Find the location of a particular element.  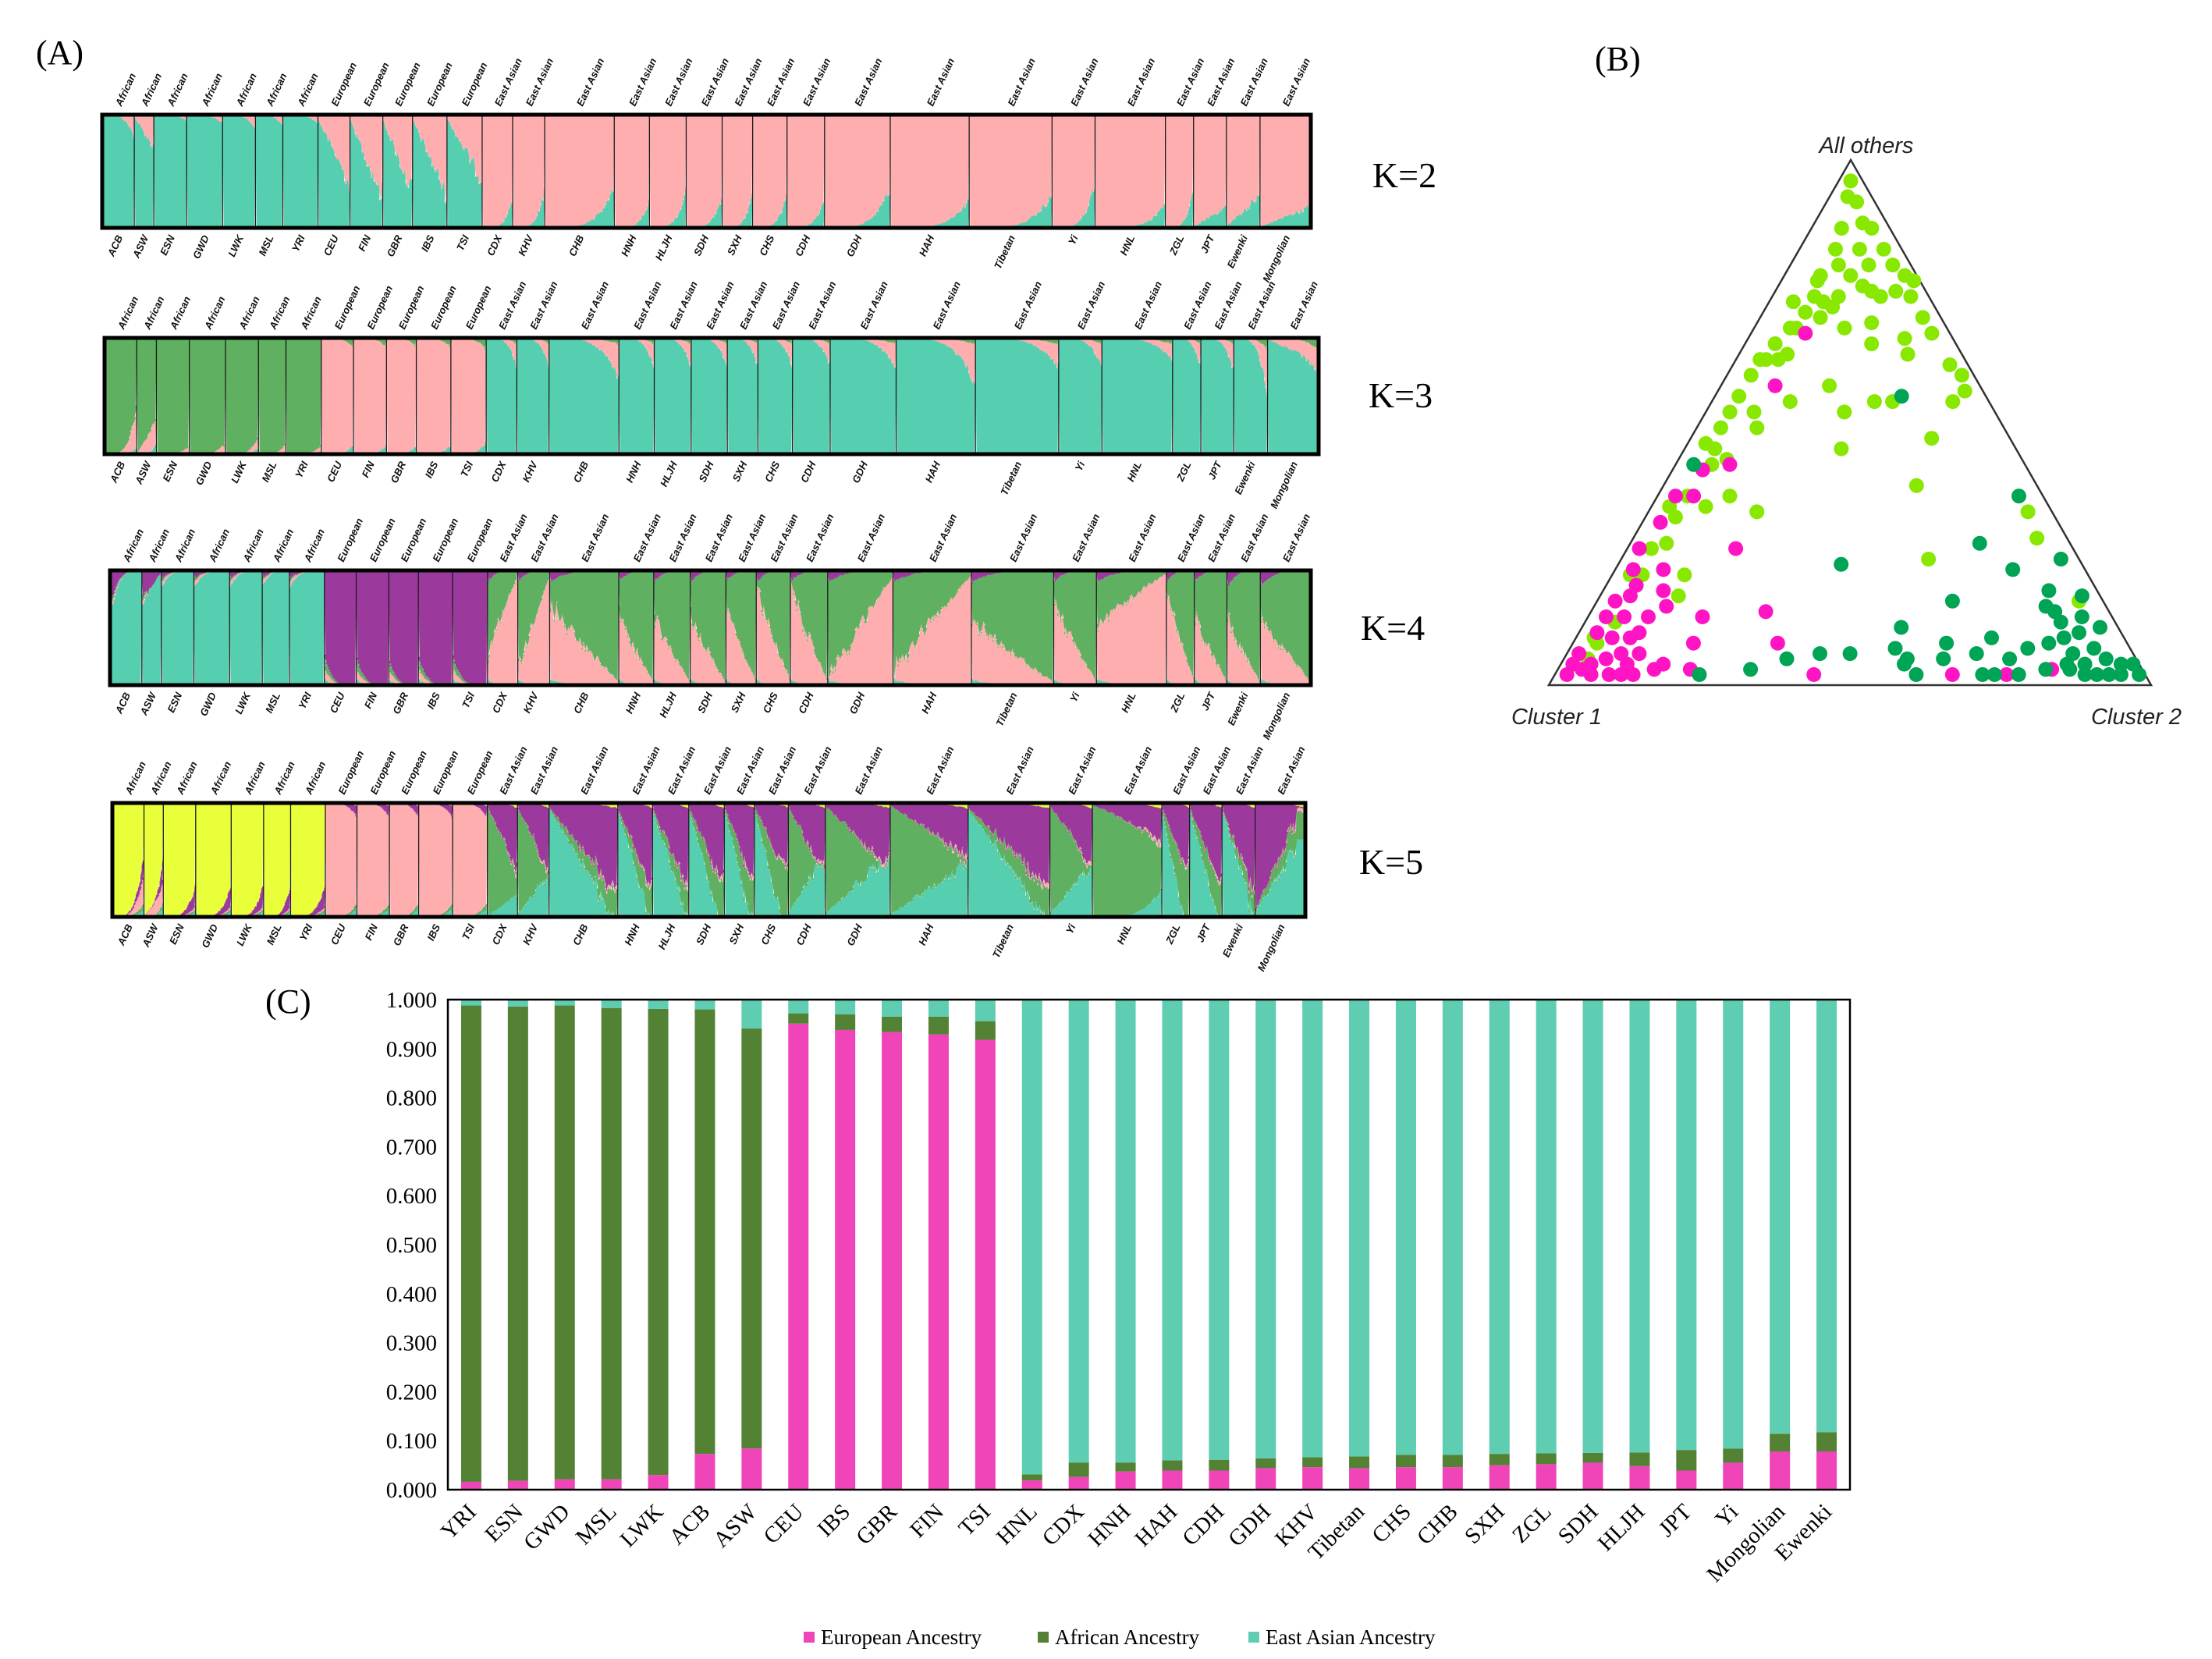

population-block-TSI is located at coordinates (470, 860).